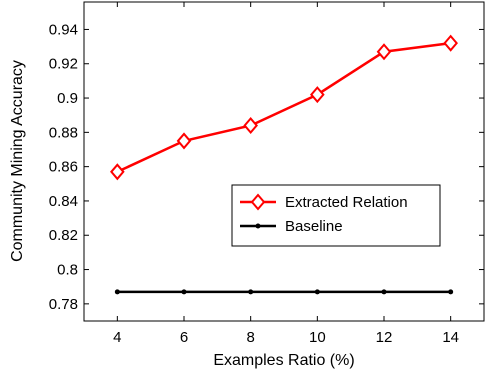 Image resolution: width=487 pixels, height=375 pixels. I want to click on x-tick-label: 6, so click(184, 337).